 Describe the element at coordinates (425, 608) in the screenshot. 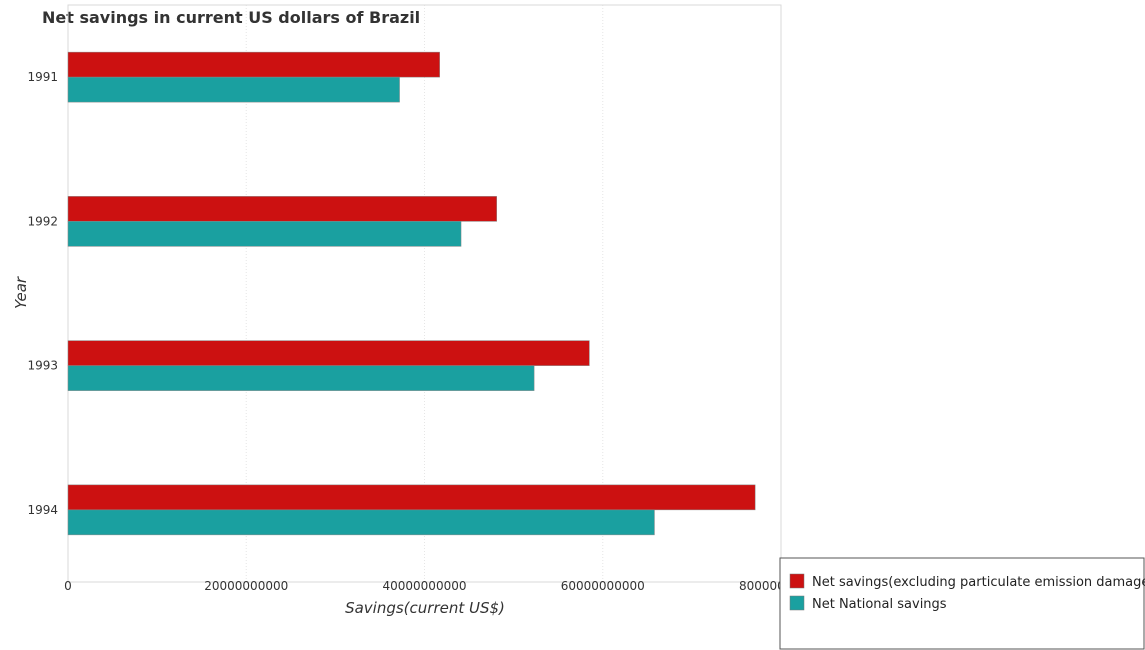

I see `x-axis-title: Savings(current US$)` at that location.